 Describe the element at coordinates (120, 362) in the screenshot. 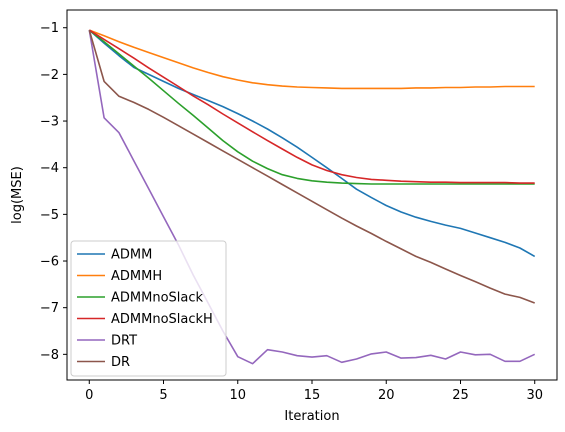

I see `legend-label: DR` at that location.